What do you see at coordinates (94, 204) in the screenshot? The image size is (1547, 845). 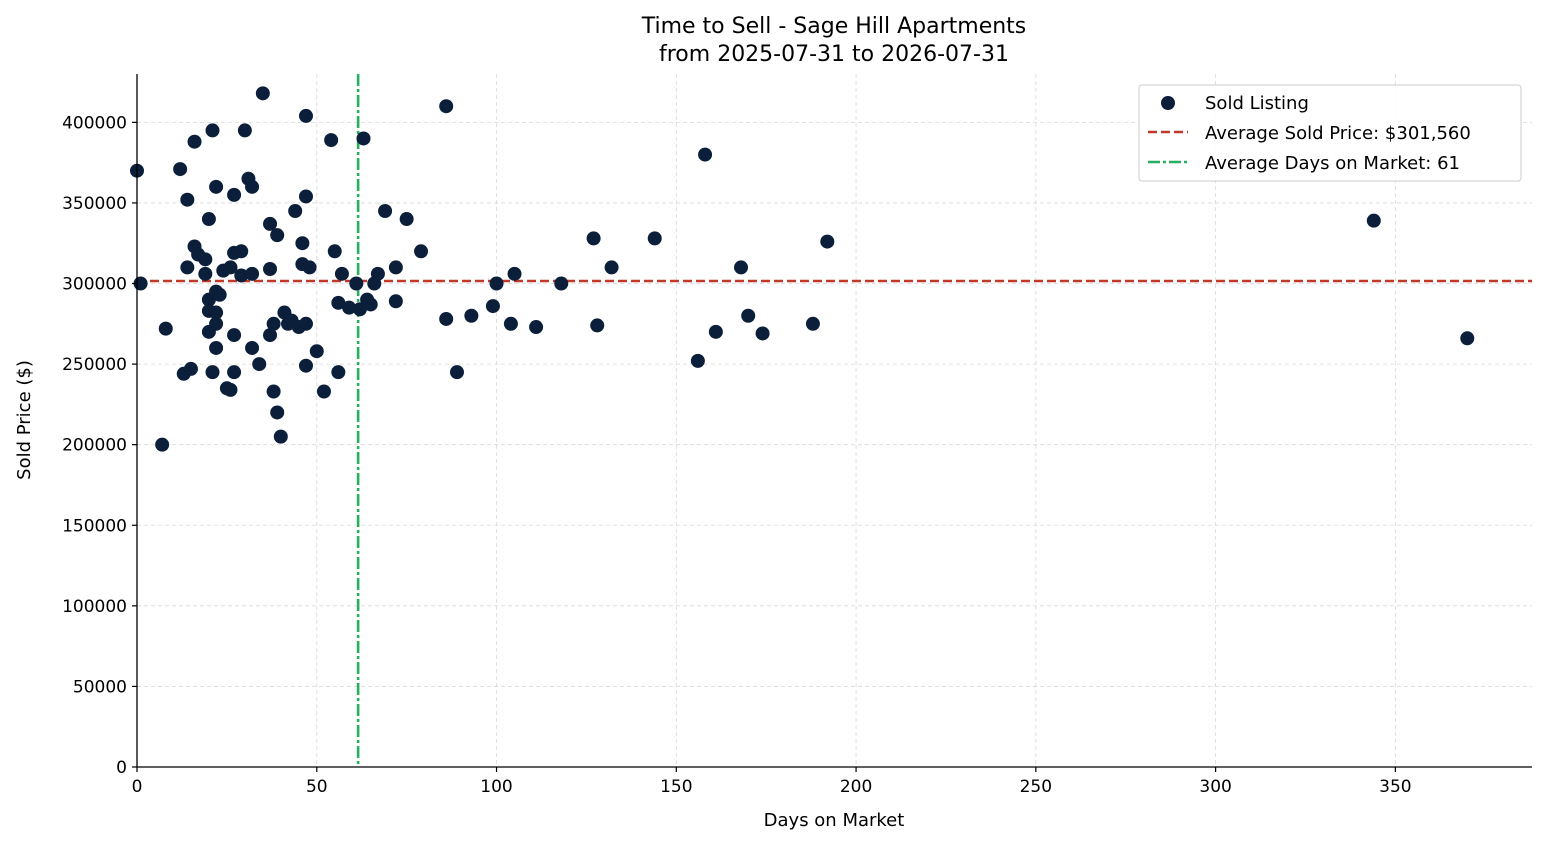 I see `y-tick-label: 350000` at bounding box center [94, 204].